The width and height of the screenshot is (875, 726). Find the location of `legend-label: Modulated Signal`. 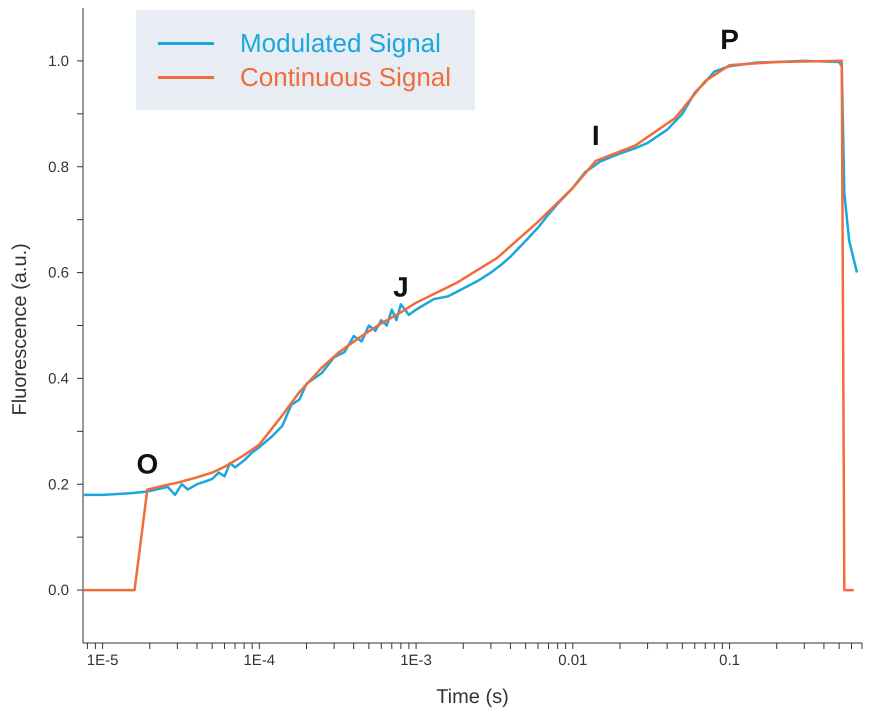

legend-label: Modulated Signal is located at coordinates (340, 43).